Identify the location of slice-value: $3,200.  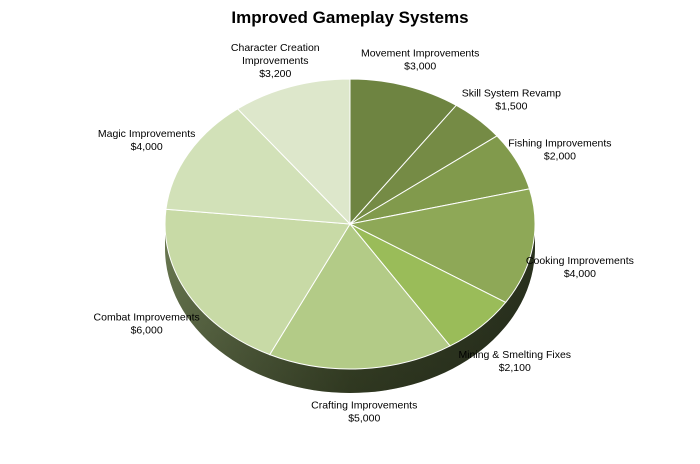
(275, 74).